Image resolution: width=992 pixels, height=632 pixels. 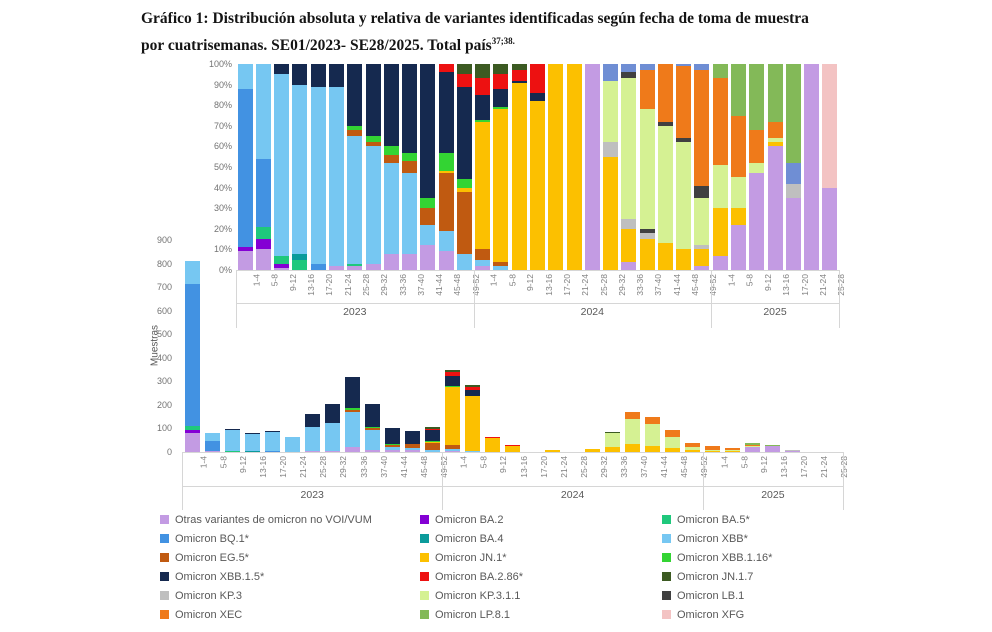 What do you see at coordinates (222, 84) in the screenshot?
I see `relative-y-tick: 90%` at bounding box center [222, 84].